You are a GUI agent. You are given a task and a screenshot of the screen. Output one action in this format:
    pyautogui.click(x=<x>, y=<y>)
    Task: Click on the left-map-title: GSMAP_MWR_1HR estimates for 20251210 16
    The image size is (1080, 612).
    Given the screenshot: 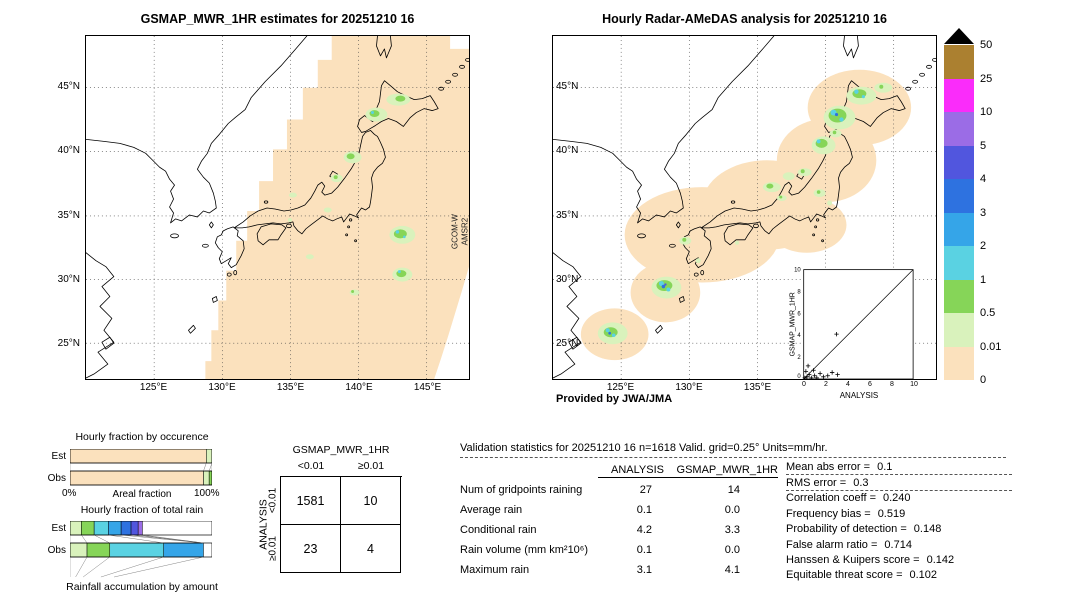 What is the action you would take?
    pyautogui.click(x=277, y=19)
    